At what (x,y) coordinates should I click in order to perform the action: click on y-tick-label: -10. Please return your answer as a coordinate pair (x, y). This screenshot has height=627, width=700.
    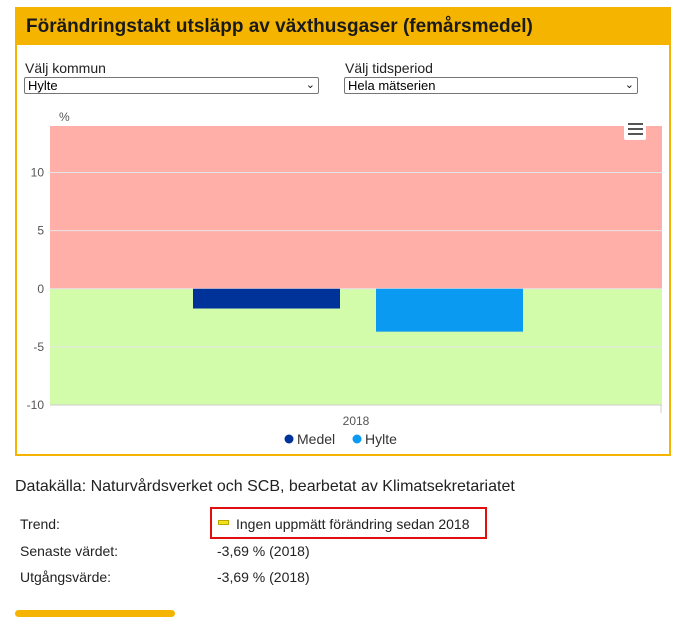
    Looking at the image, I should click on (36, 405).